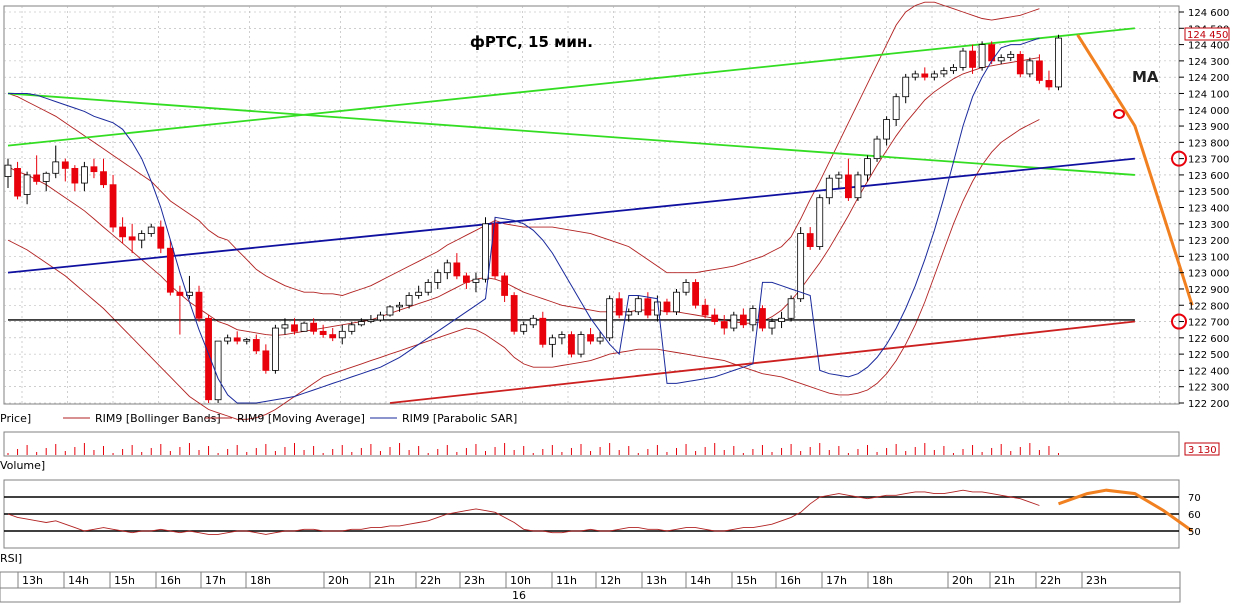  What do you see at coordinates (519, 595) in the screenshot?
I see `date-label: 16` at bounding box center [519, 595].